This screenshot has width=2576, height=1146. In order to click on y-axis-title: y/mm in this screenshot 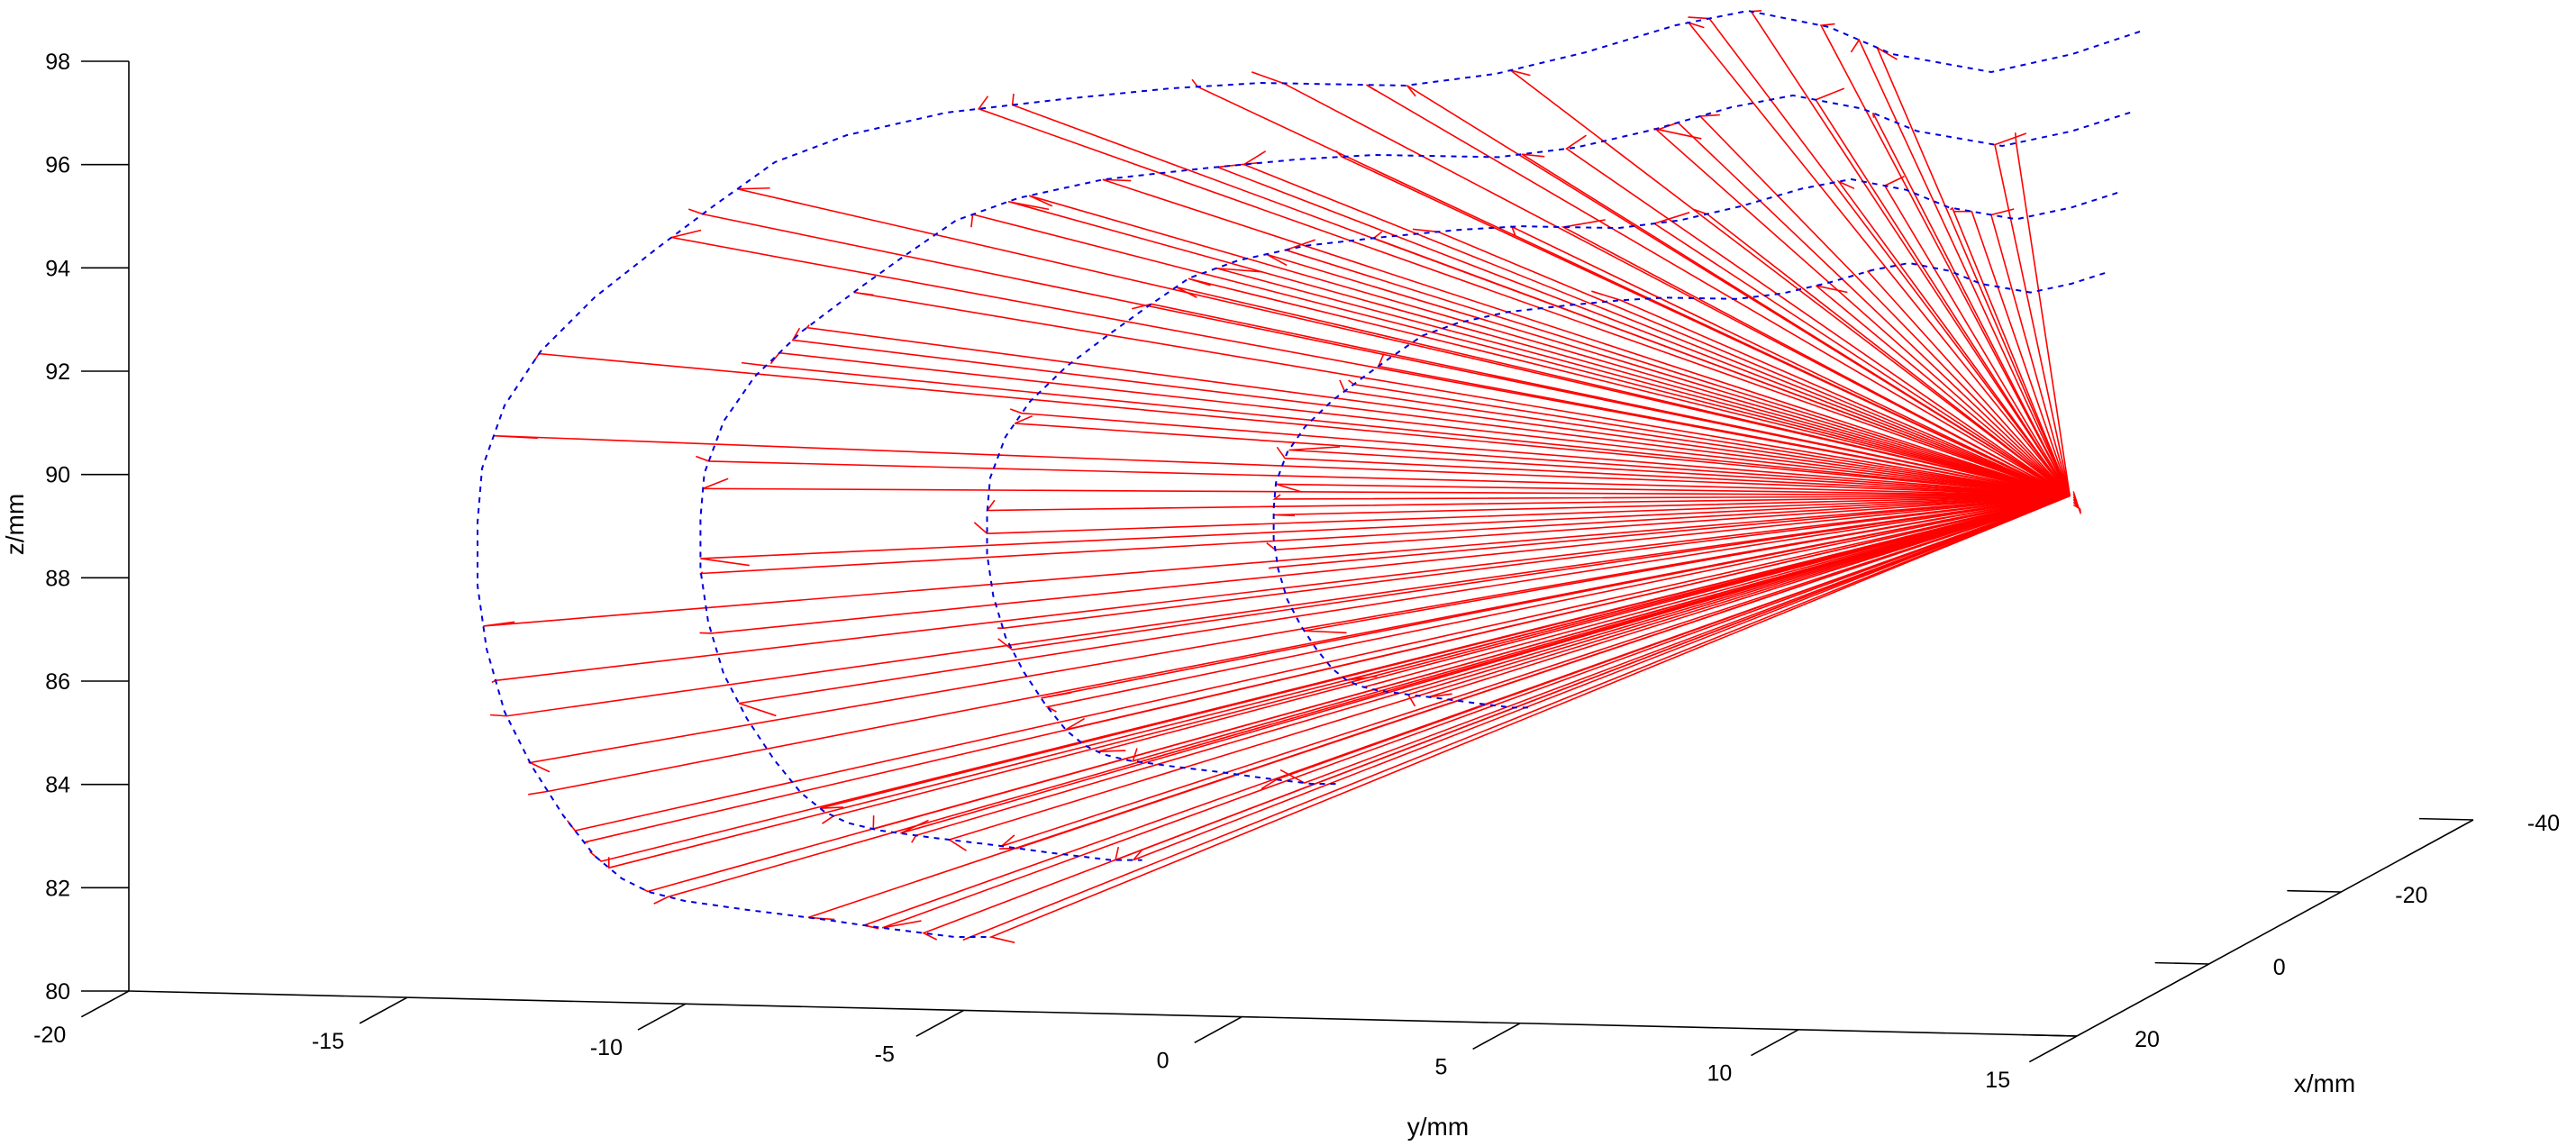, I will do `click(1438, 1127)`.